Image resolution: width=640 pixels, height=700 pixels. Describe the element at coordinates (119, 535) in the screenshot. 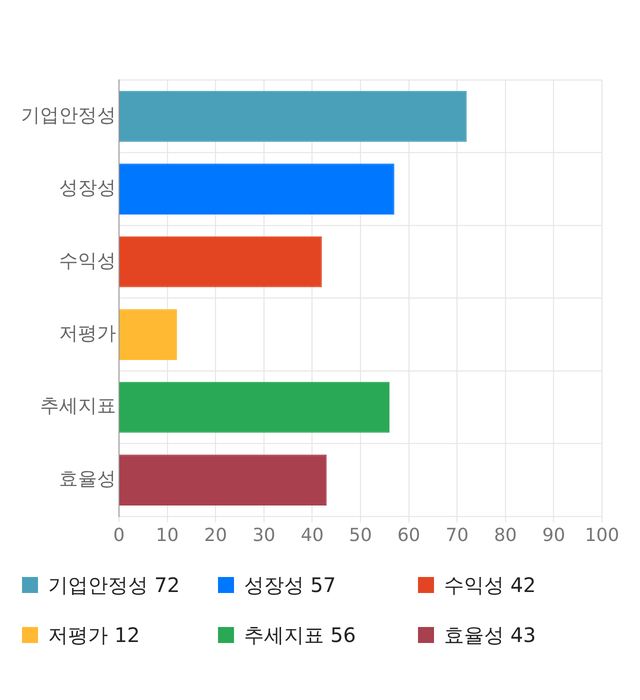

I see `x-tick-label: 0` at that location.